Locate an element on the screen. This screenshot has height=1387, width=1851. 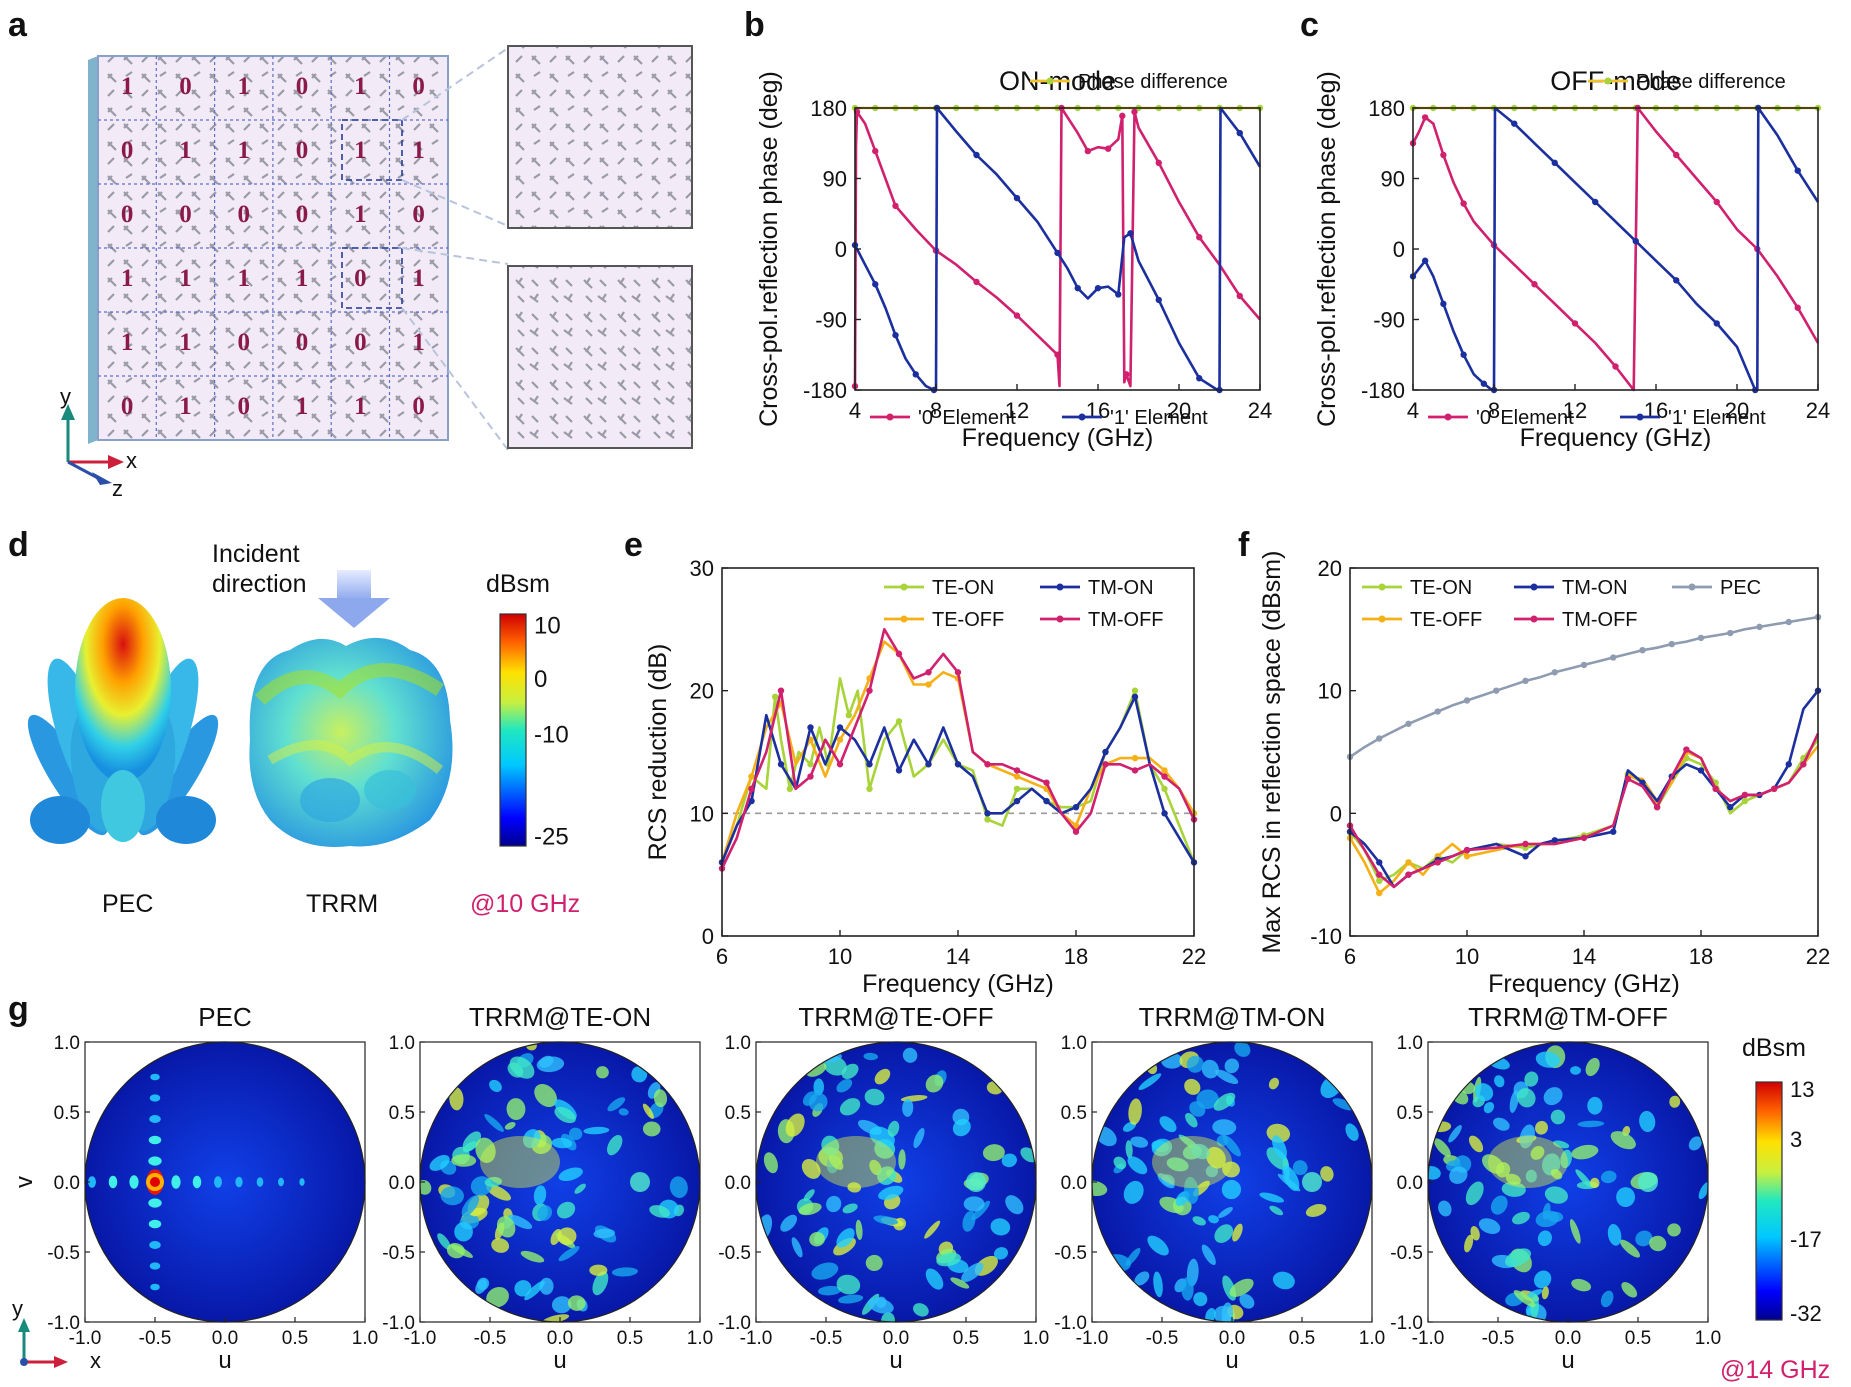
panel-label-a: a is located at coordinates (18, 25).